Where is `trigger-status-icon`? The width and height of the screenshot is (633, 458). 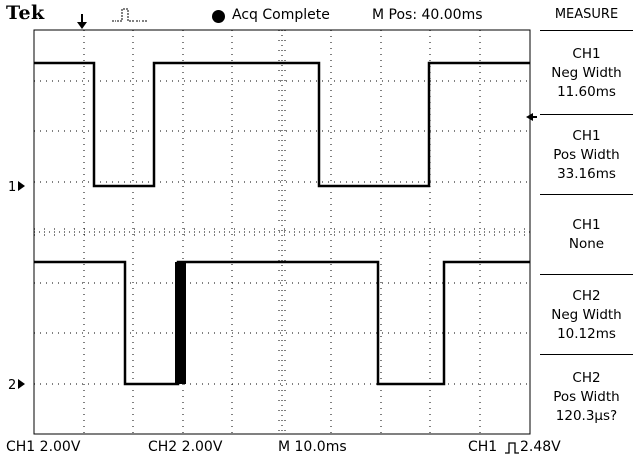
trigger-status-icon is located at coordinates (130, 15).